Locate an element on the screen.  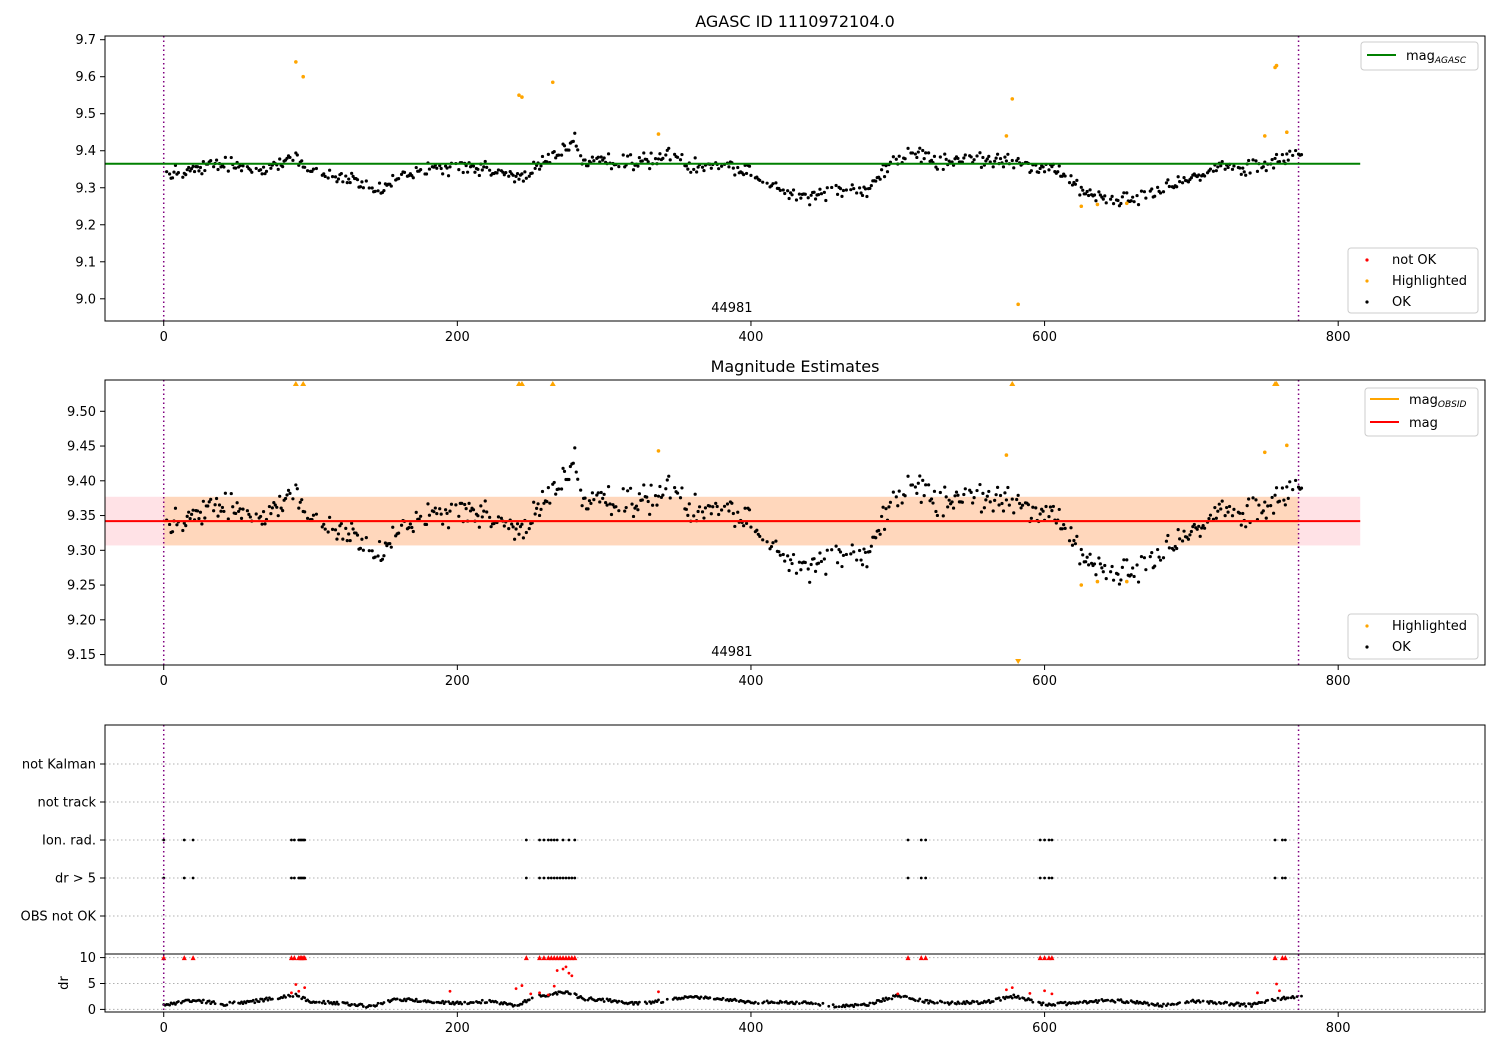
offscale-low-marker is located at coordinates (1018, 661).